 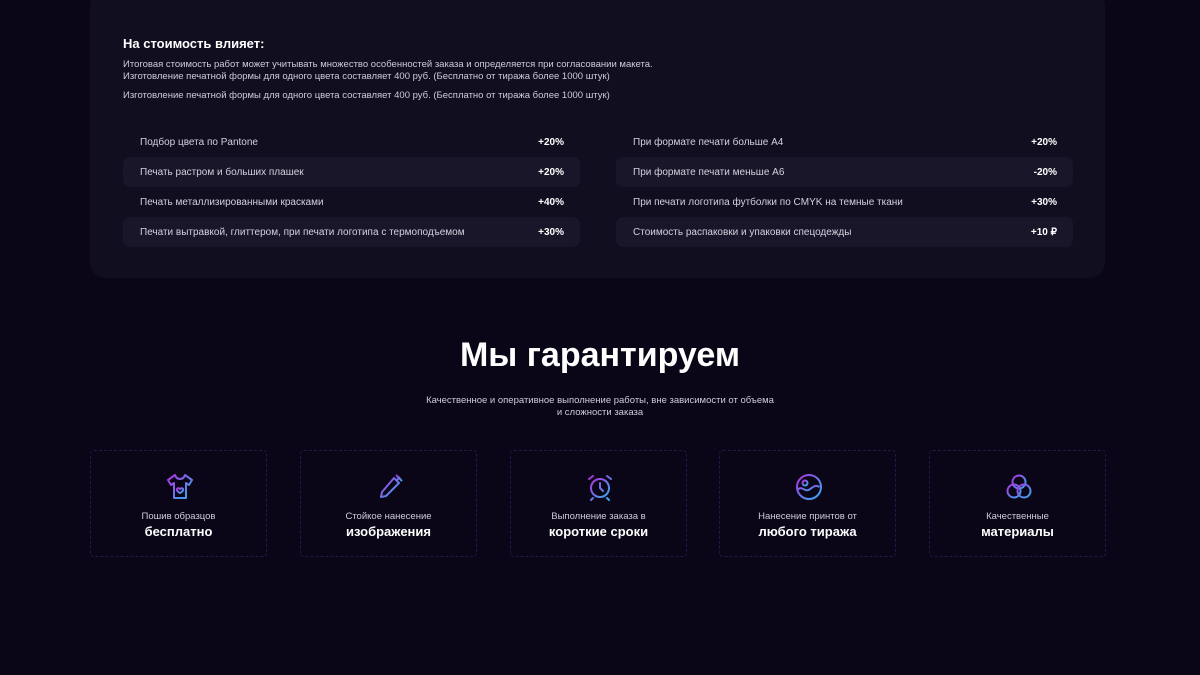 What do you see at coordinates (352, 202) in the screenshot?
I see `price-row: Печать металлизированными красками +40%` at bounding box center [352, 202].